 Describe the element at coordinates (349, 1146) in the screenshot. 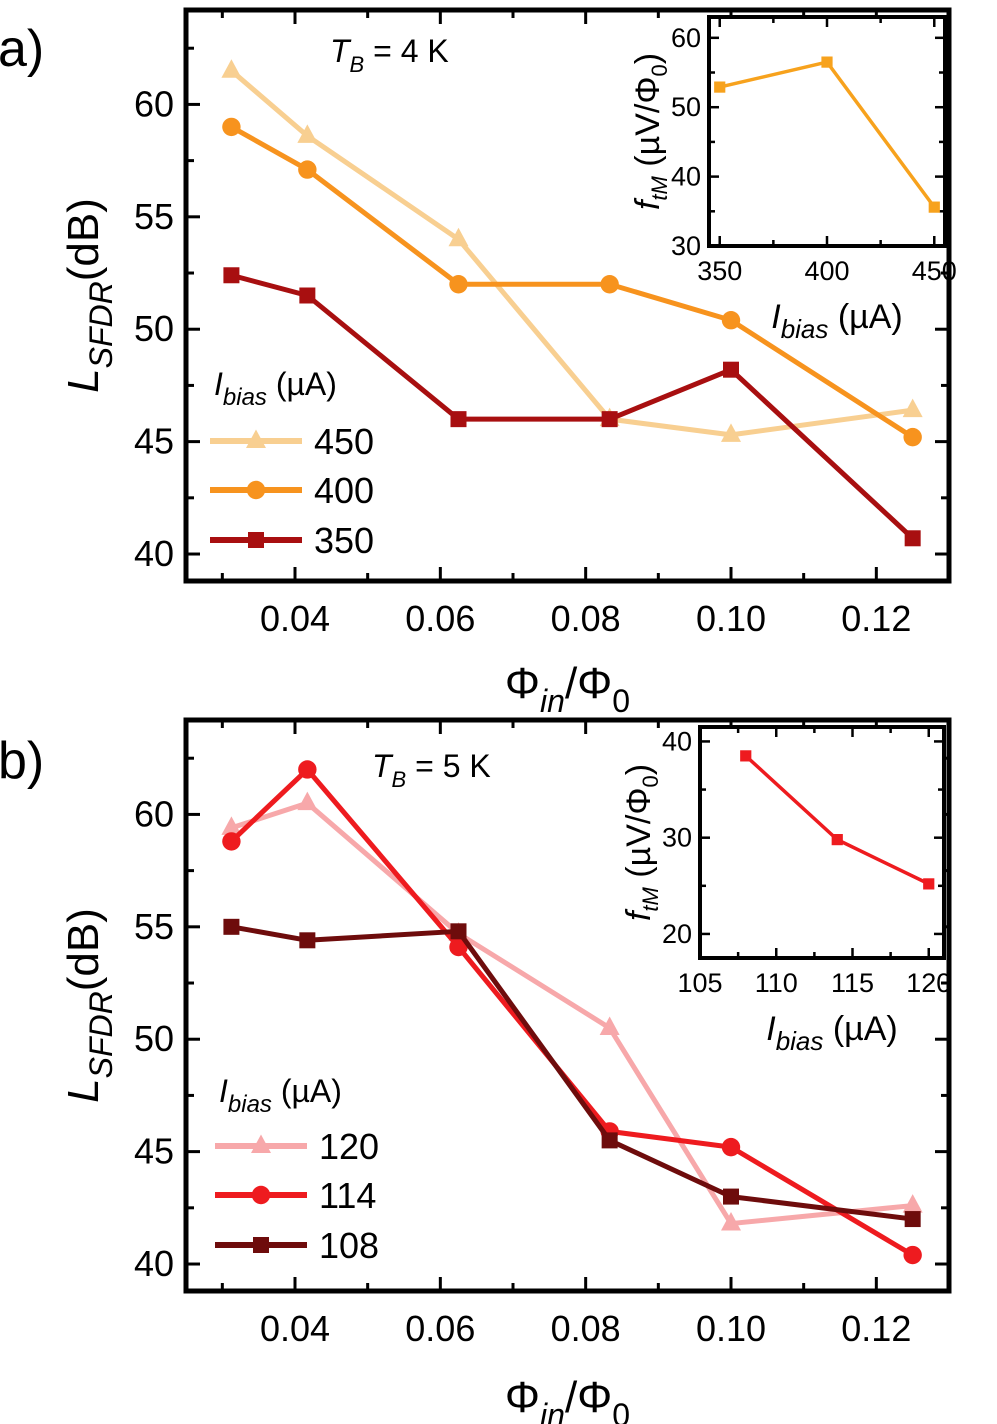

I see `legend-label: 120` at that location.